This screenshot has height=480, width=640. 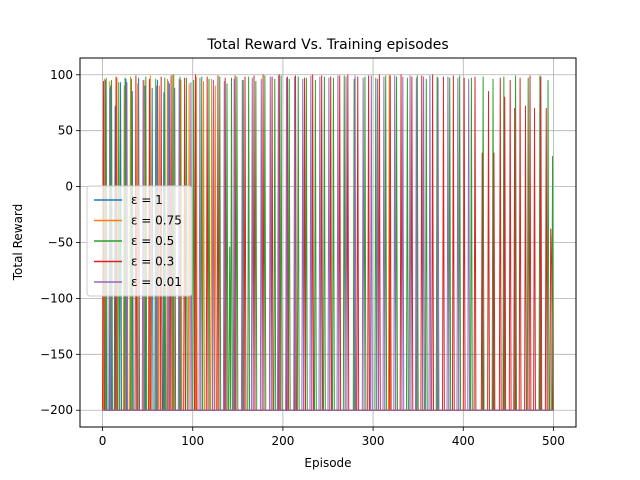 What do you see at coordinates (61, 75) in the screenshot?
I see `y-tick-label: 100` at bounding box center [61, 75].